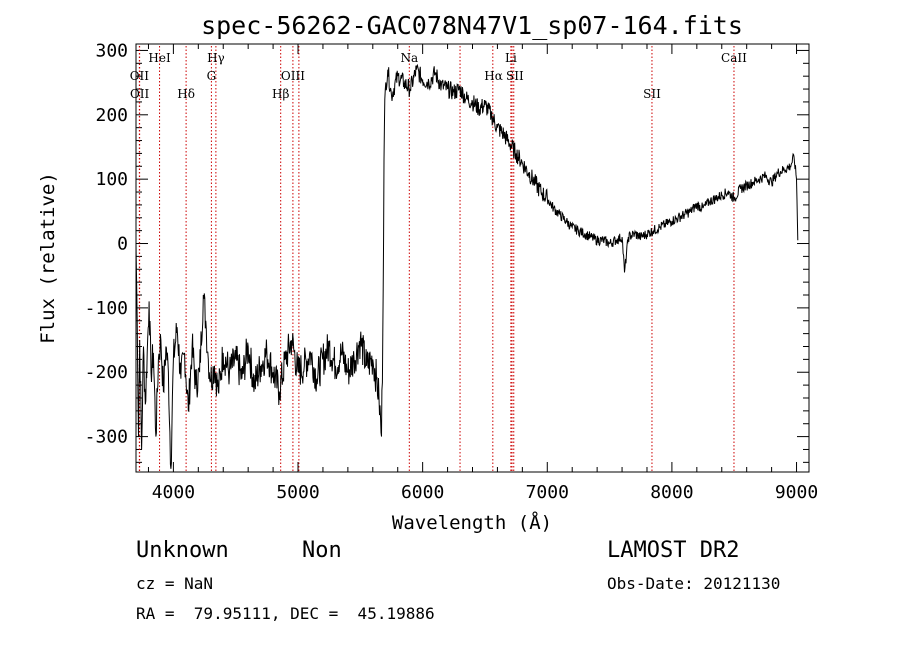 This screenshot has width=900, height=649. Describe the element at coordinates (796, 492) in the screenshot. I see `x-tick-label: 9000` at that location.